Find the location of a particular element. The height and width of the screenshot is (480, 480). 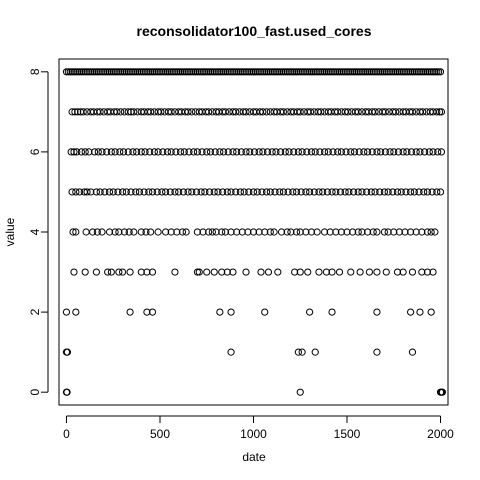

x-tick-label: 500 is located at coordinates (160, 434).